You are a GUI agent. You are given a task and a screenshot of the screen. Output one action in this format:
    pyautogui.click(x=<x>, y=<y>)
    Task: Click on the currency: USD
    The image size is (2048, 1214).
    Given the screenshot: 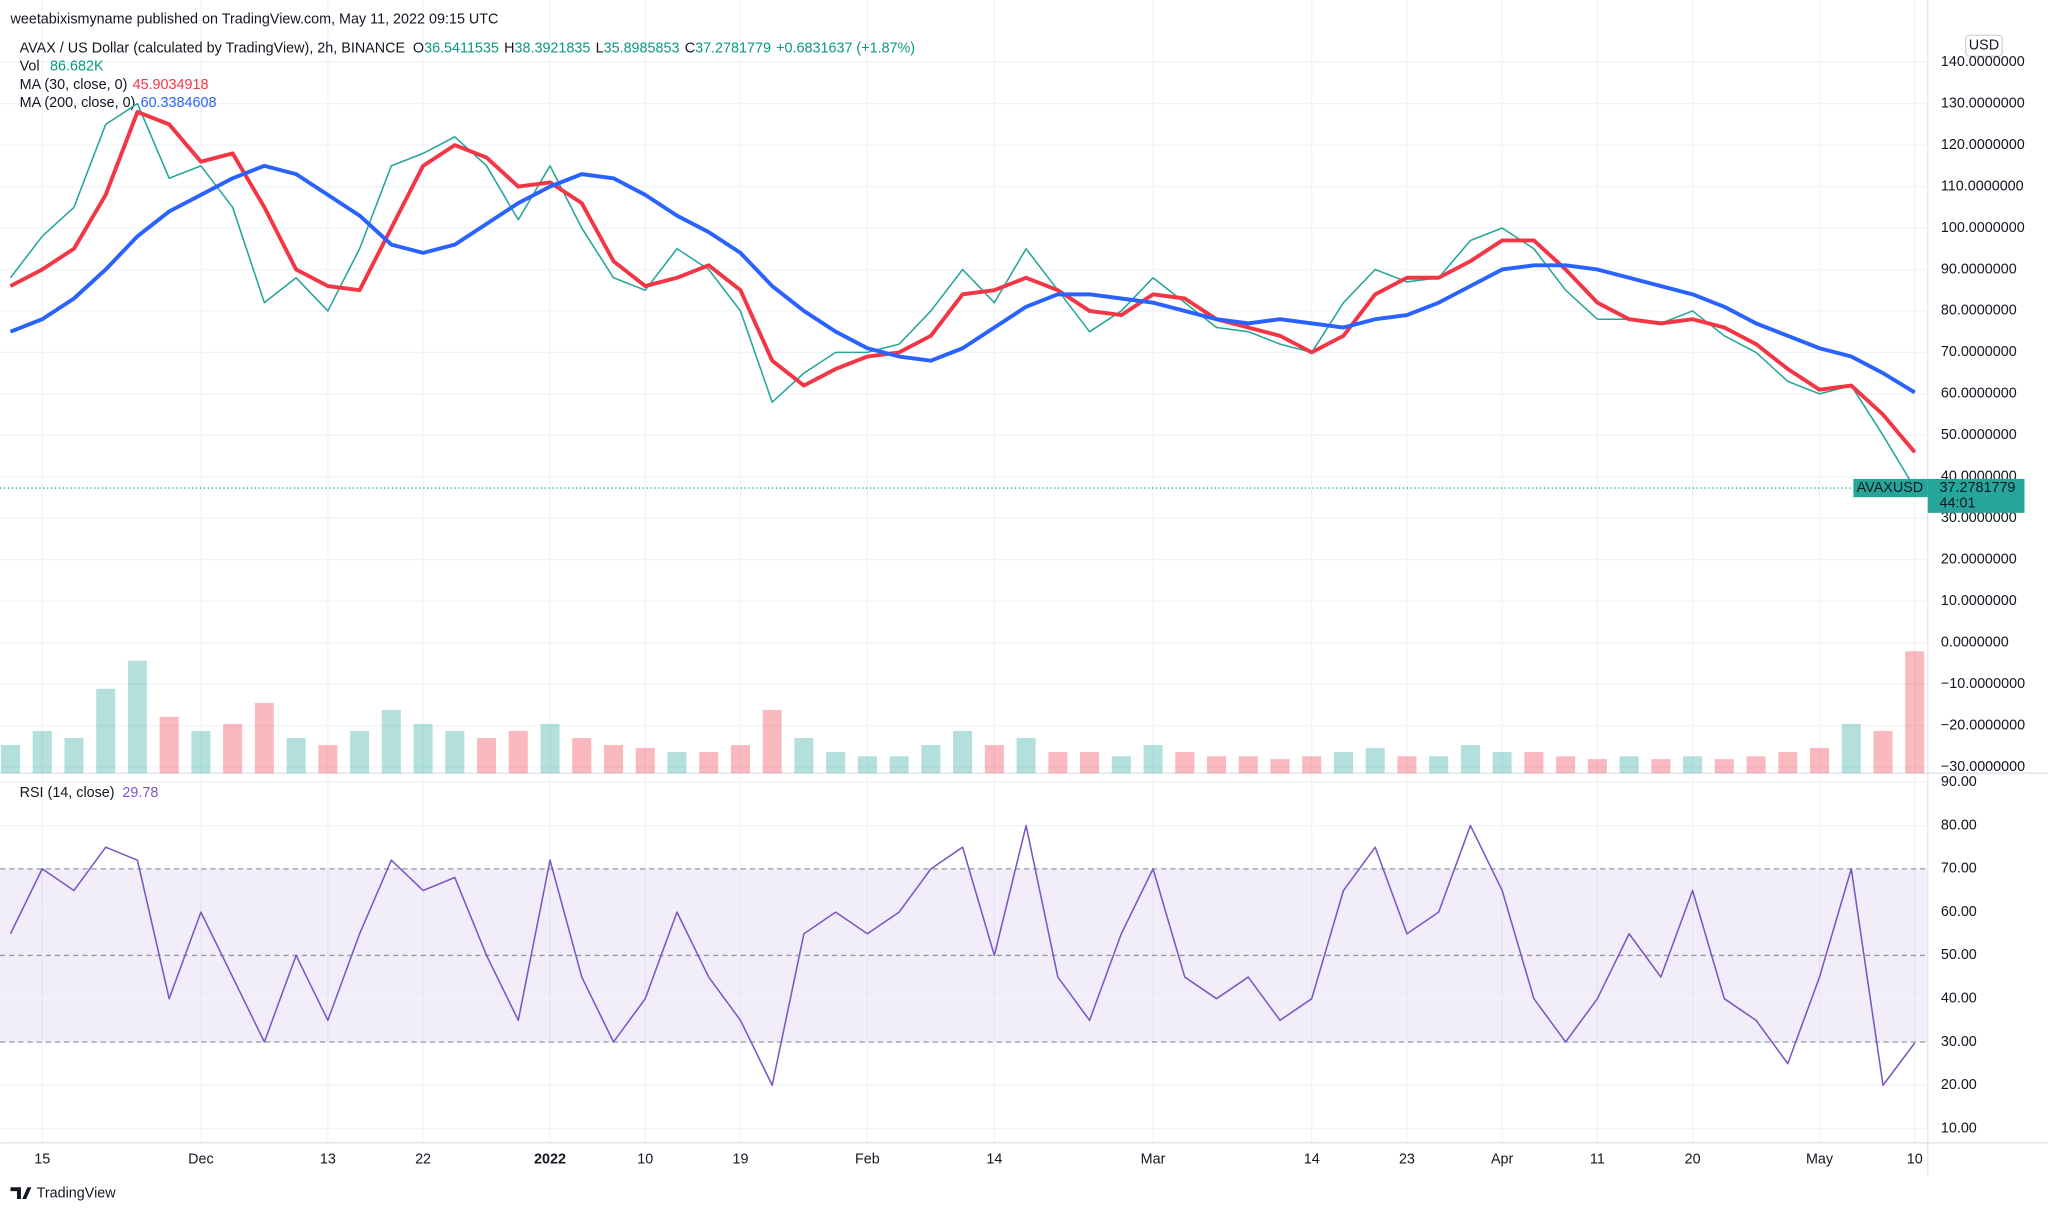 What is the action you would take?
    pyautogui.click(x=1984, y=46)
    